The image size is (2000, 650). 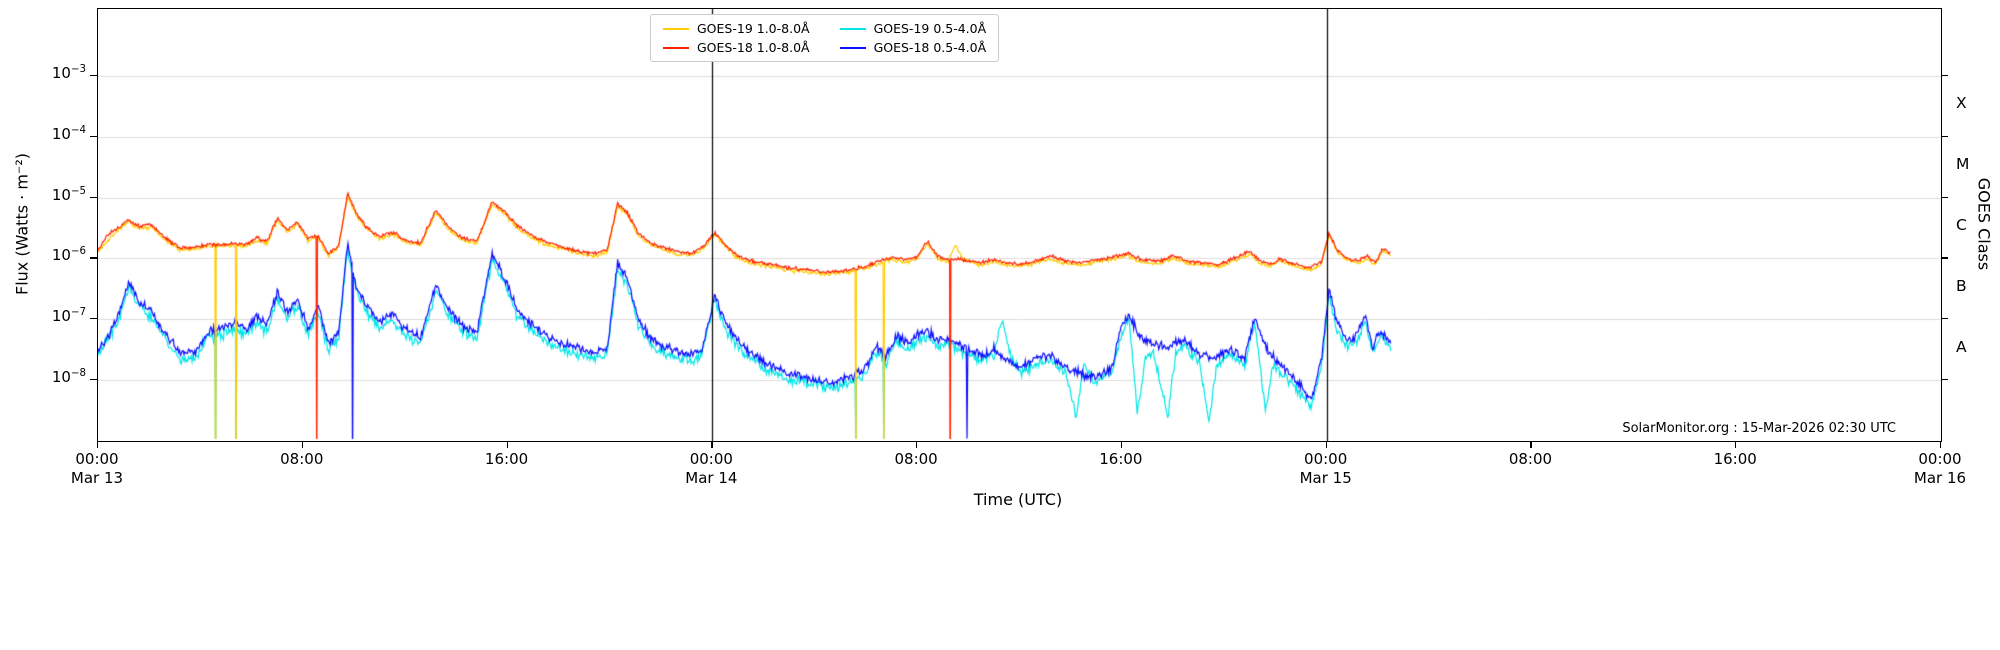 What do you see at coordinates (68, 377) in the screenshot?
I see `y-tick-label: 10⁻⁸` at bounding box center [68, 377].